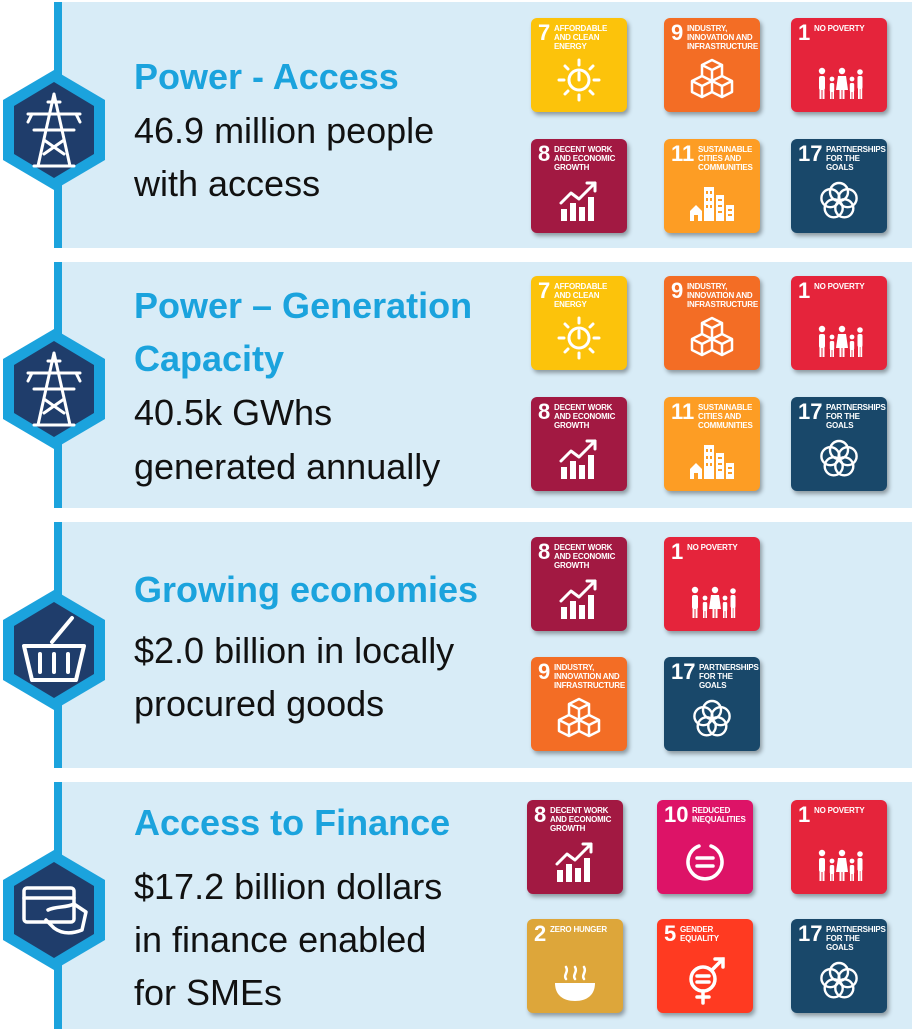 This screenshot has width=912, height=1029. I want to click on section-metric: 40.5k GWhs, so click(233, 412).